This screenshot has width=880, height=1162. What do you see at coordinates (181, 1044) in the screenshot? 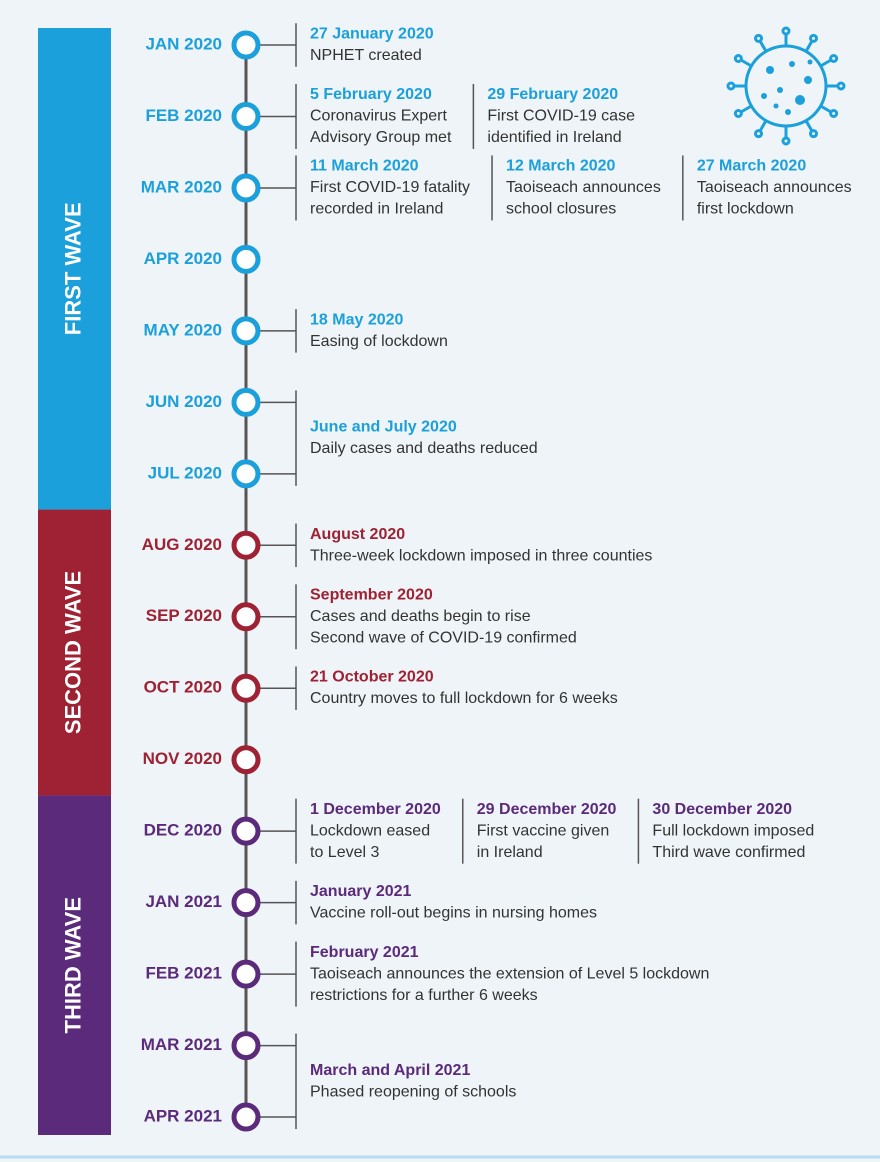
I see `month-label: MAR 2021` at bounding box center [181, 1044].